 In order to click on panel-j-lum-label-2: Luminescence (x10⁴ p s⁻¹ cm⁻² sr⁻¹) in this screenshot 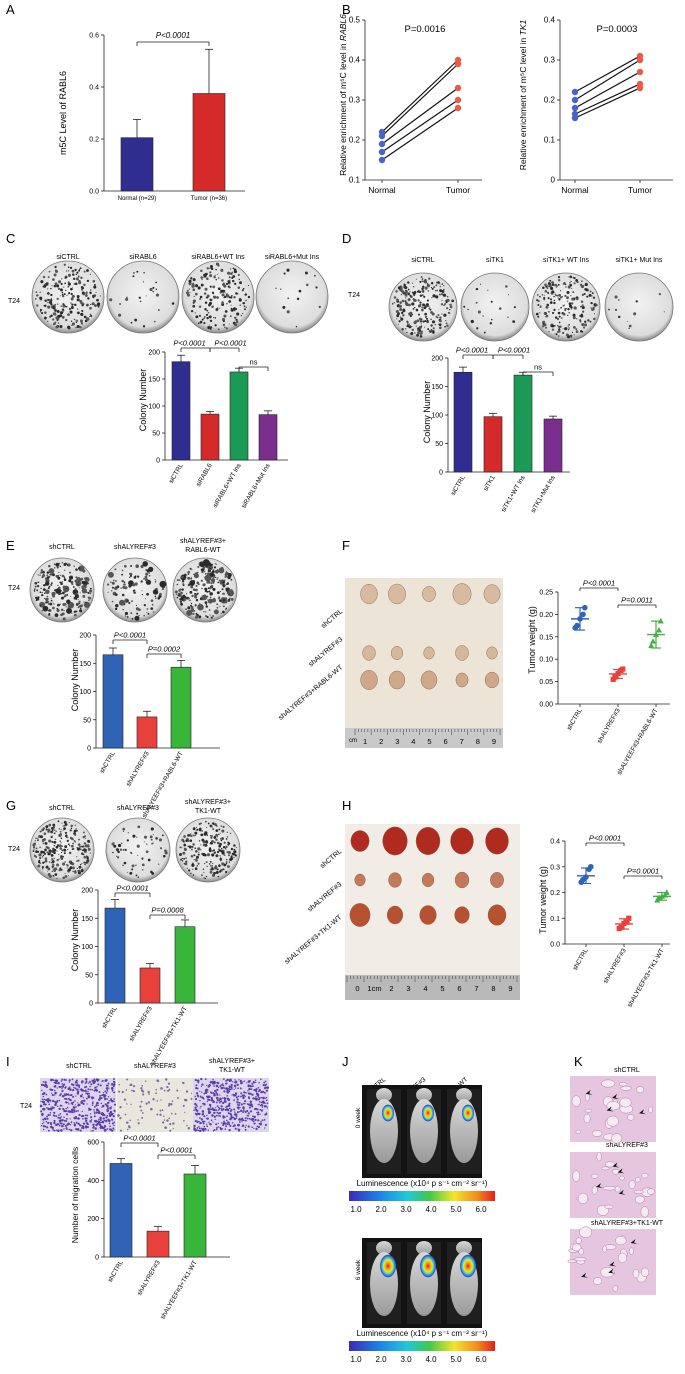, I will do `click(422, 1333)`.